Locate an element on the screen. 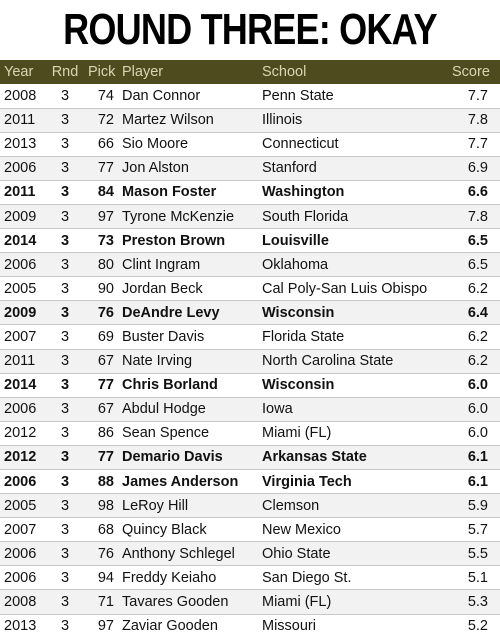 The height and width of the screenshot is (638, 500). cell-player: Jon Alston is located at coordinates (155, 168).